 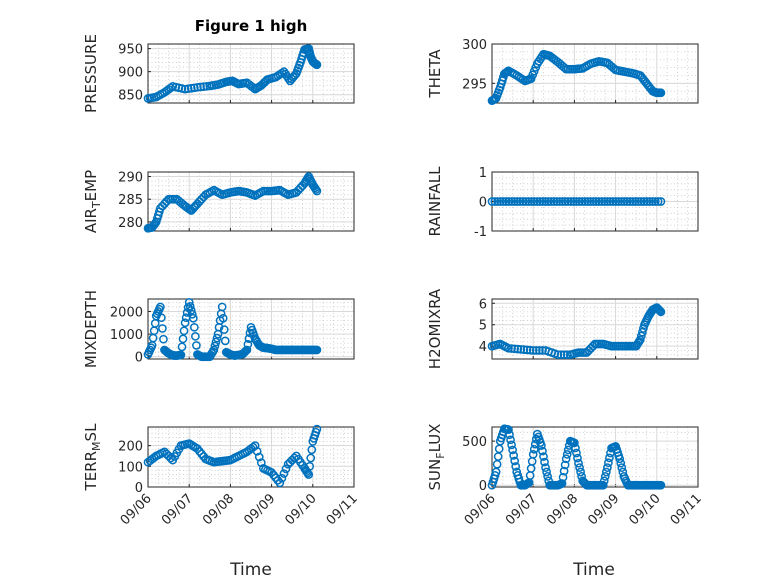 What do you see at coordinates (483, 173) in the screenshot?
I see `y-tick-label: 1` at bounding box center [483, 173].